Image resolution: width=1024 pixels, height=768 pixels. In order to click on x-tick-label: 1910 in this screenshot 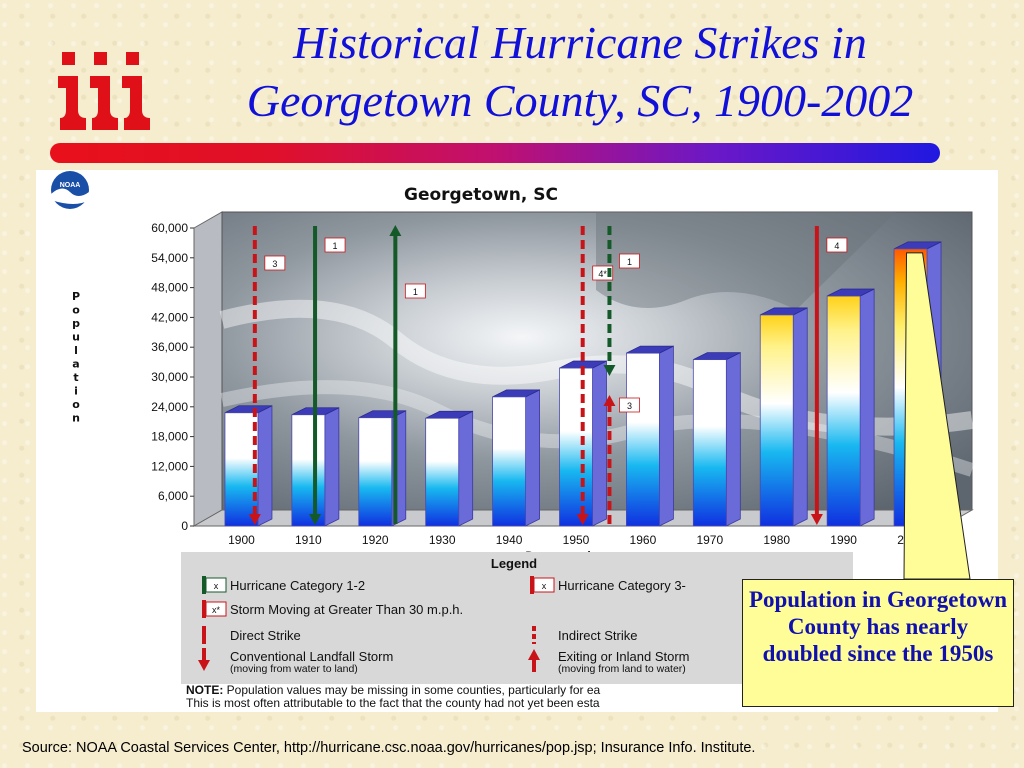, I will do `click(308, 540)`.